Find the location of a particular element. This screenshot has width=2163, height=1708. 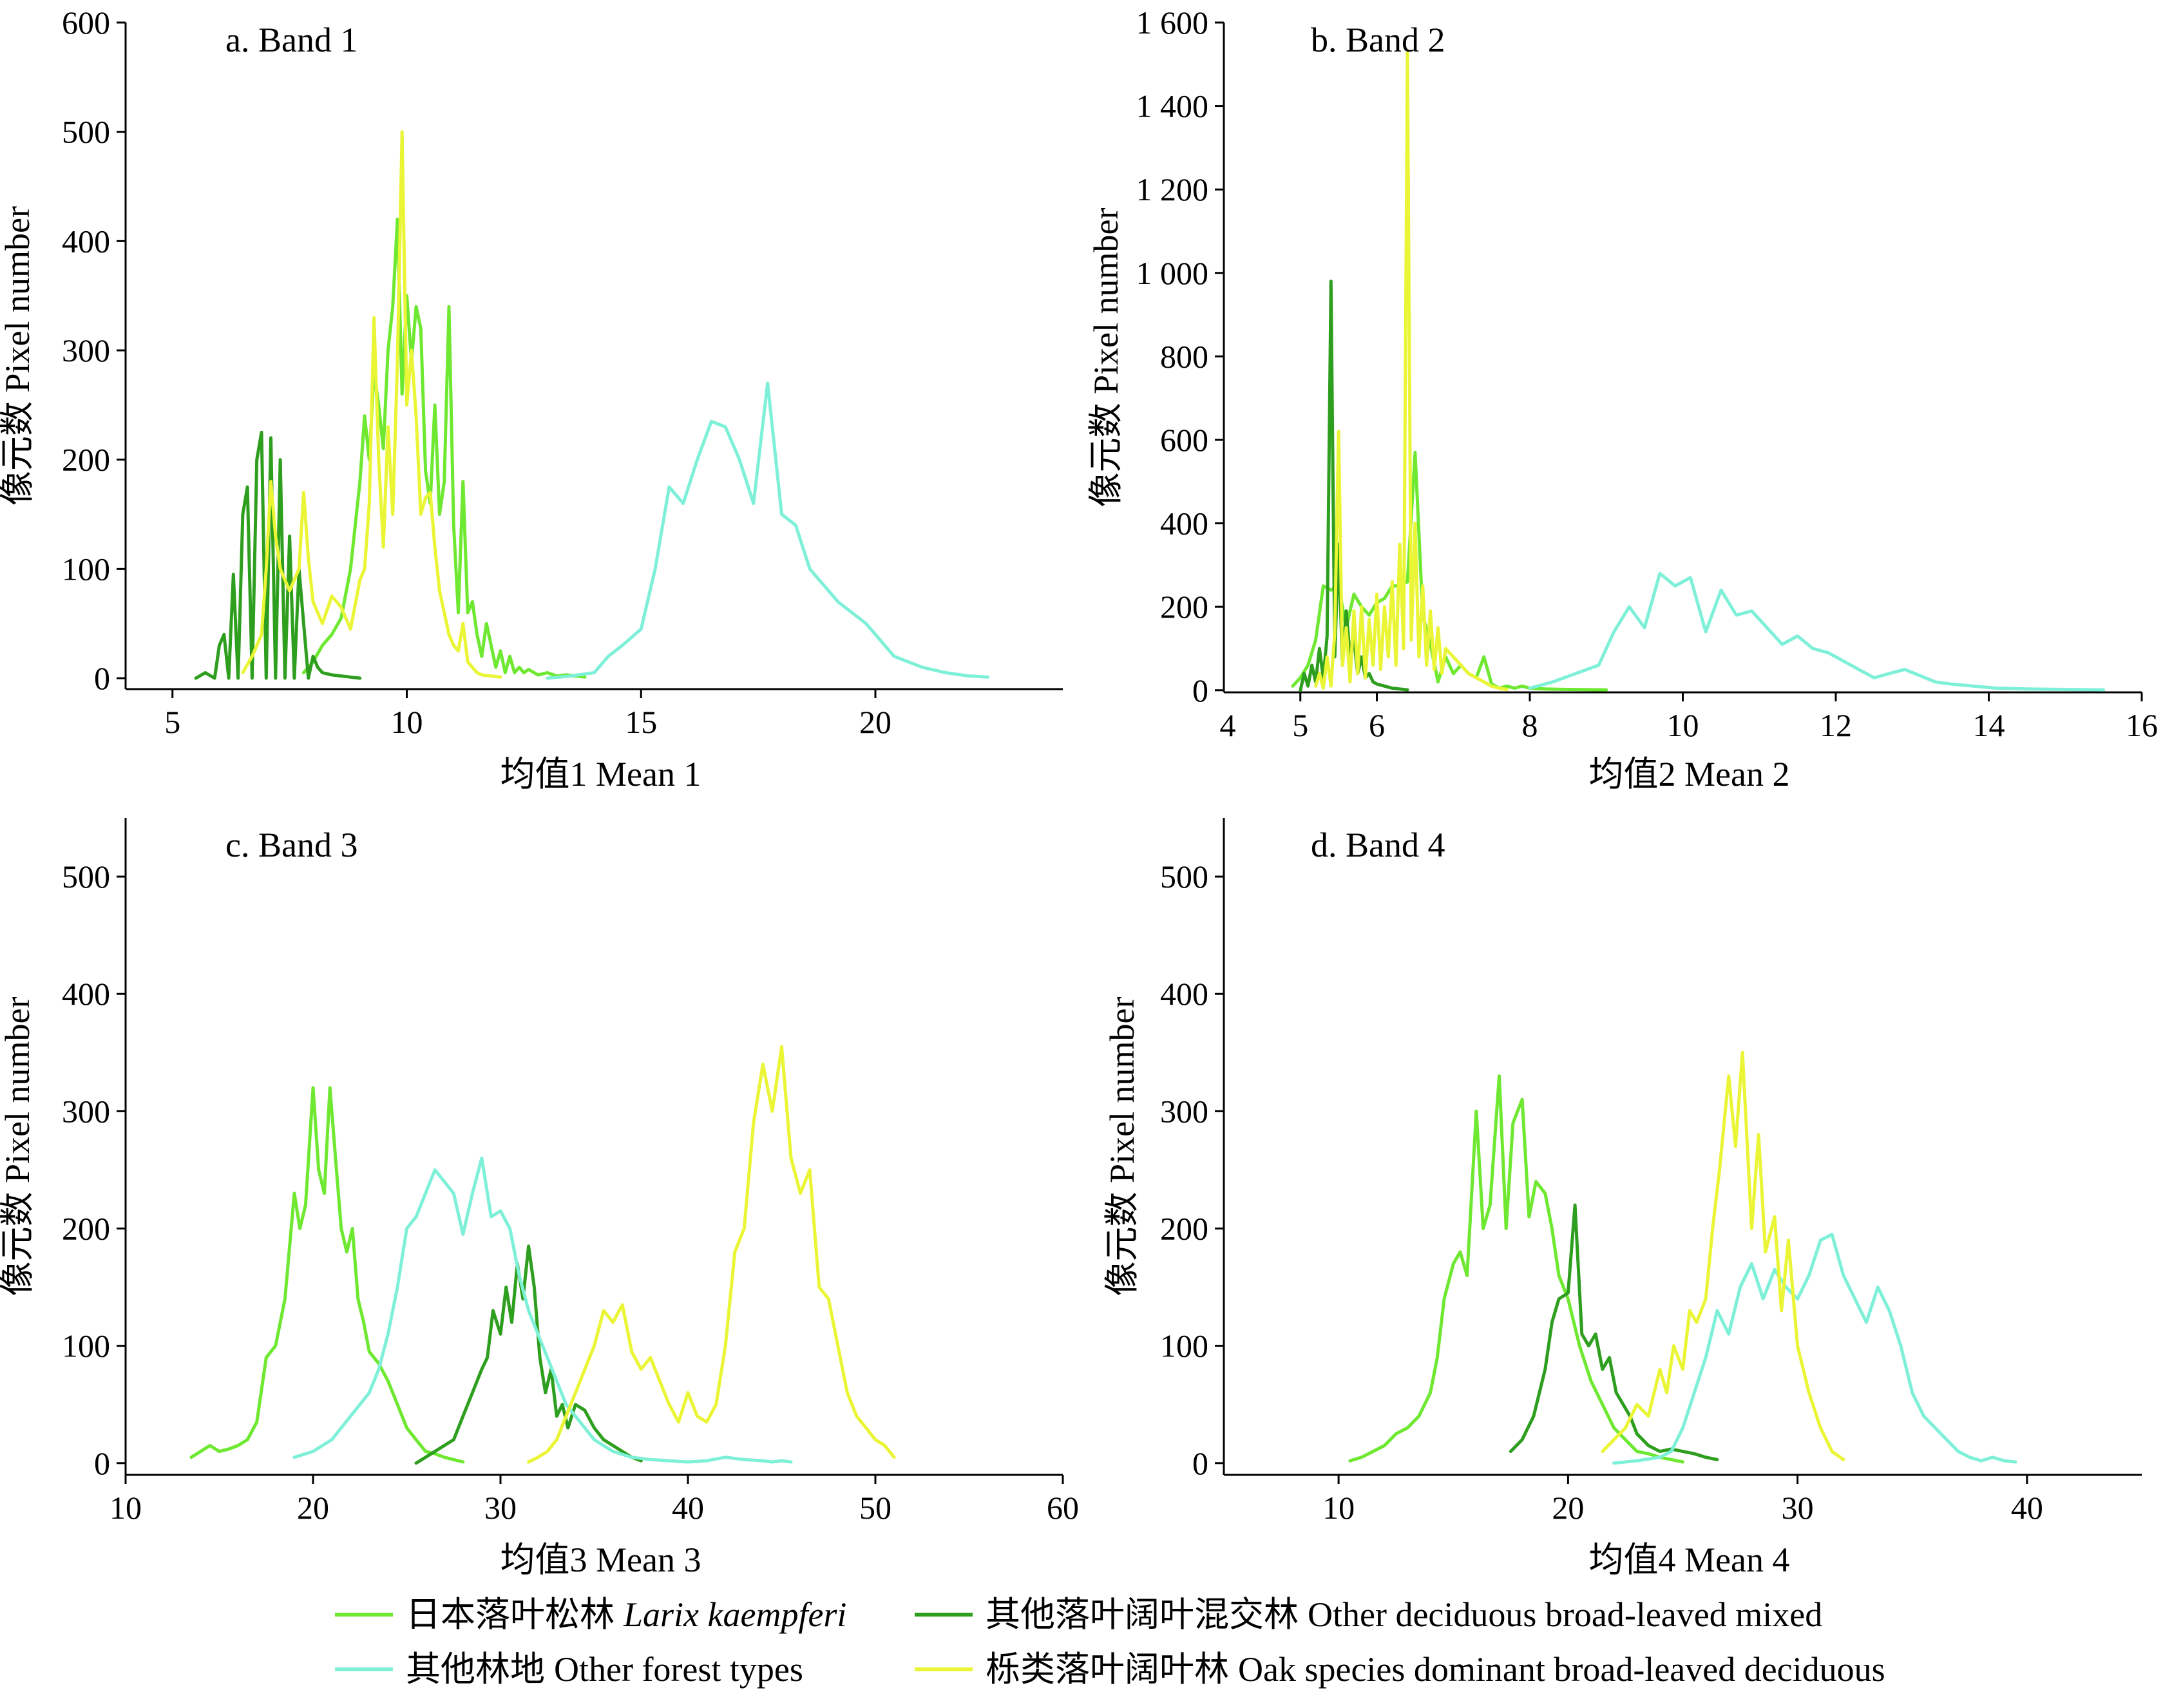

legend-item: 日本落叶松林 Larix kaempferi is located at coordinates (590, 1614).